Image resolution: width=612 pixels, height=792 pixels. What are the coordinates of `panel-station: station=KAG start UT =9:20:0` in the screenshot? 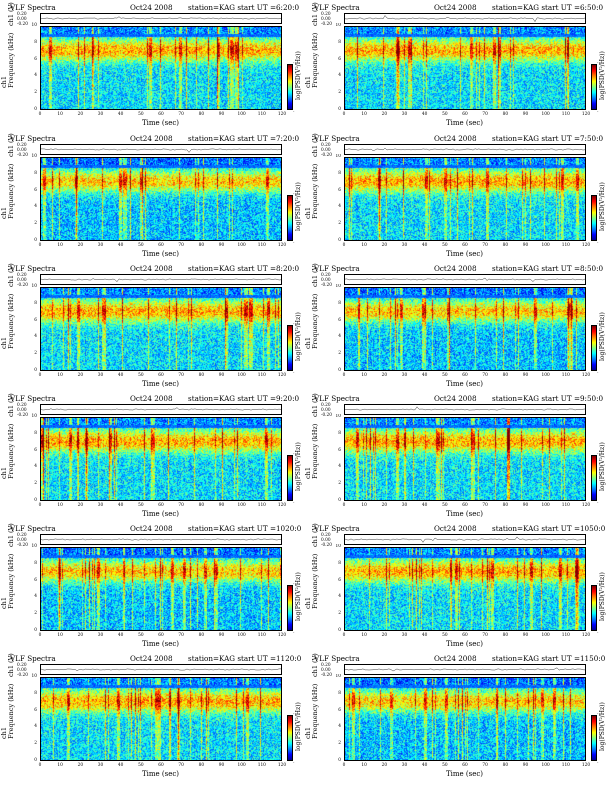 It's located at (244, 398).